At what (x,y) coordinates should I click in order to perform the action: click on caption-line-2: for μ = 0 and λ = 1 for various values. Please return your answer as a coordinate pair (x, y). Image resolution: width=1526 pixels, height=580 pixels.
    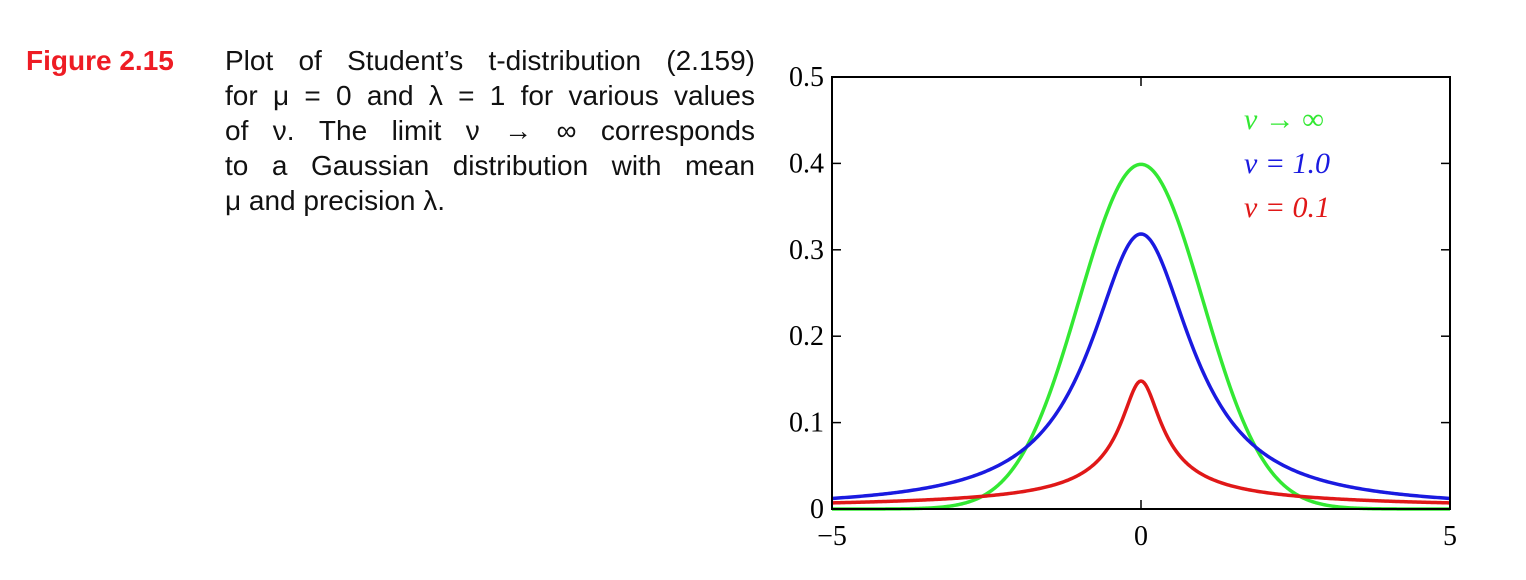
    Looking at the image, I should click on (490, 95).